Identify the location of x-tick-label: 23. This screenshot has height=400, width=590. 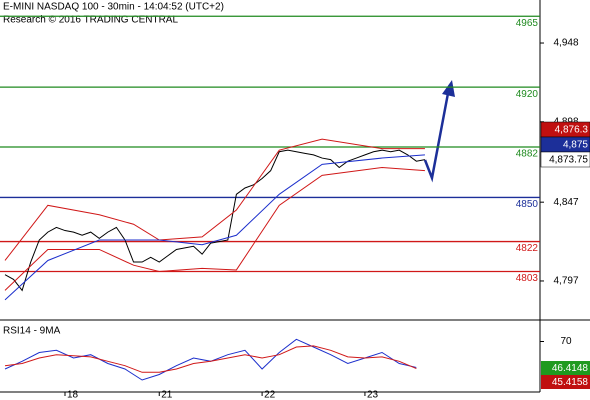
(373, 395).